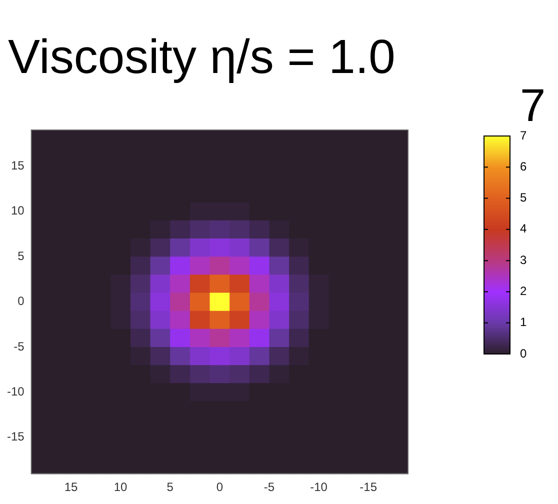 This screenshot has height=504, width=558. Describe the element at coordinates (19, 346) in the screenshot. I see `y-tick-label: -5` at that location.